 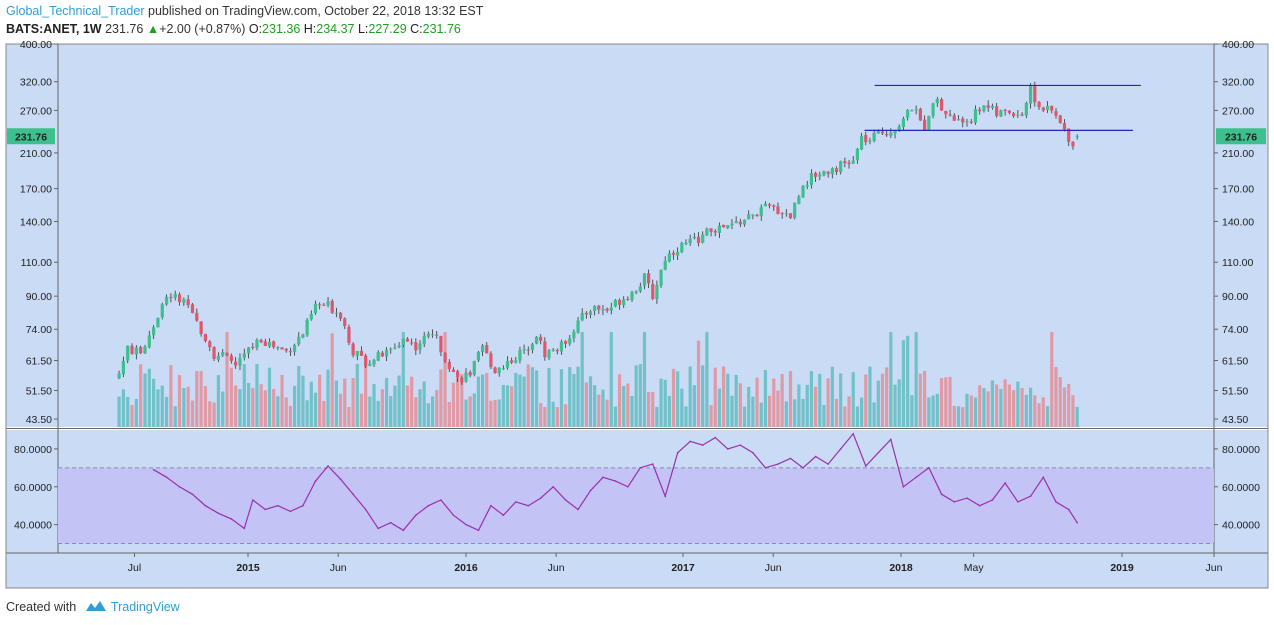 I want to click on up-arrow-icon: ▲, so click(x=153, y=29).